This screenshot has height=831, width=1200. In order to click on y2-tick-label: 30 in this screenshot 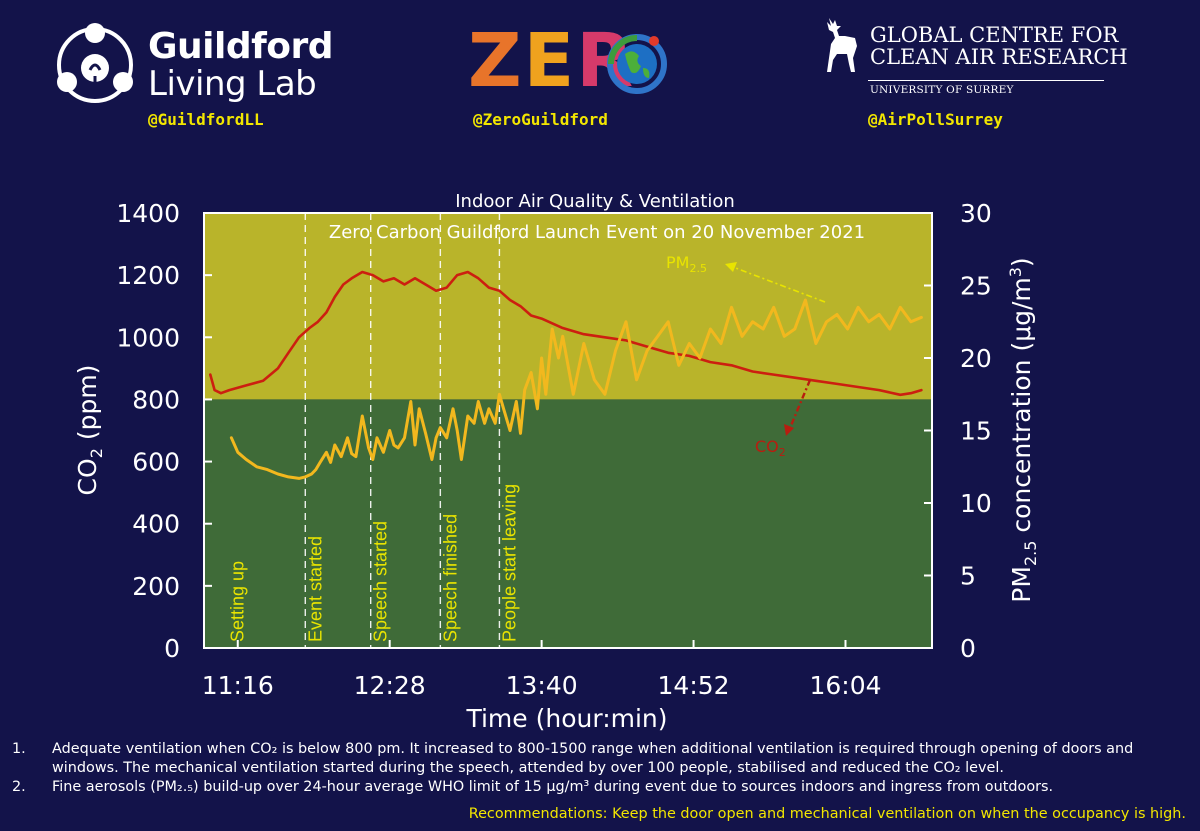, I will do `click(976, 213)`.